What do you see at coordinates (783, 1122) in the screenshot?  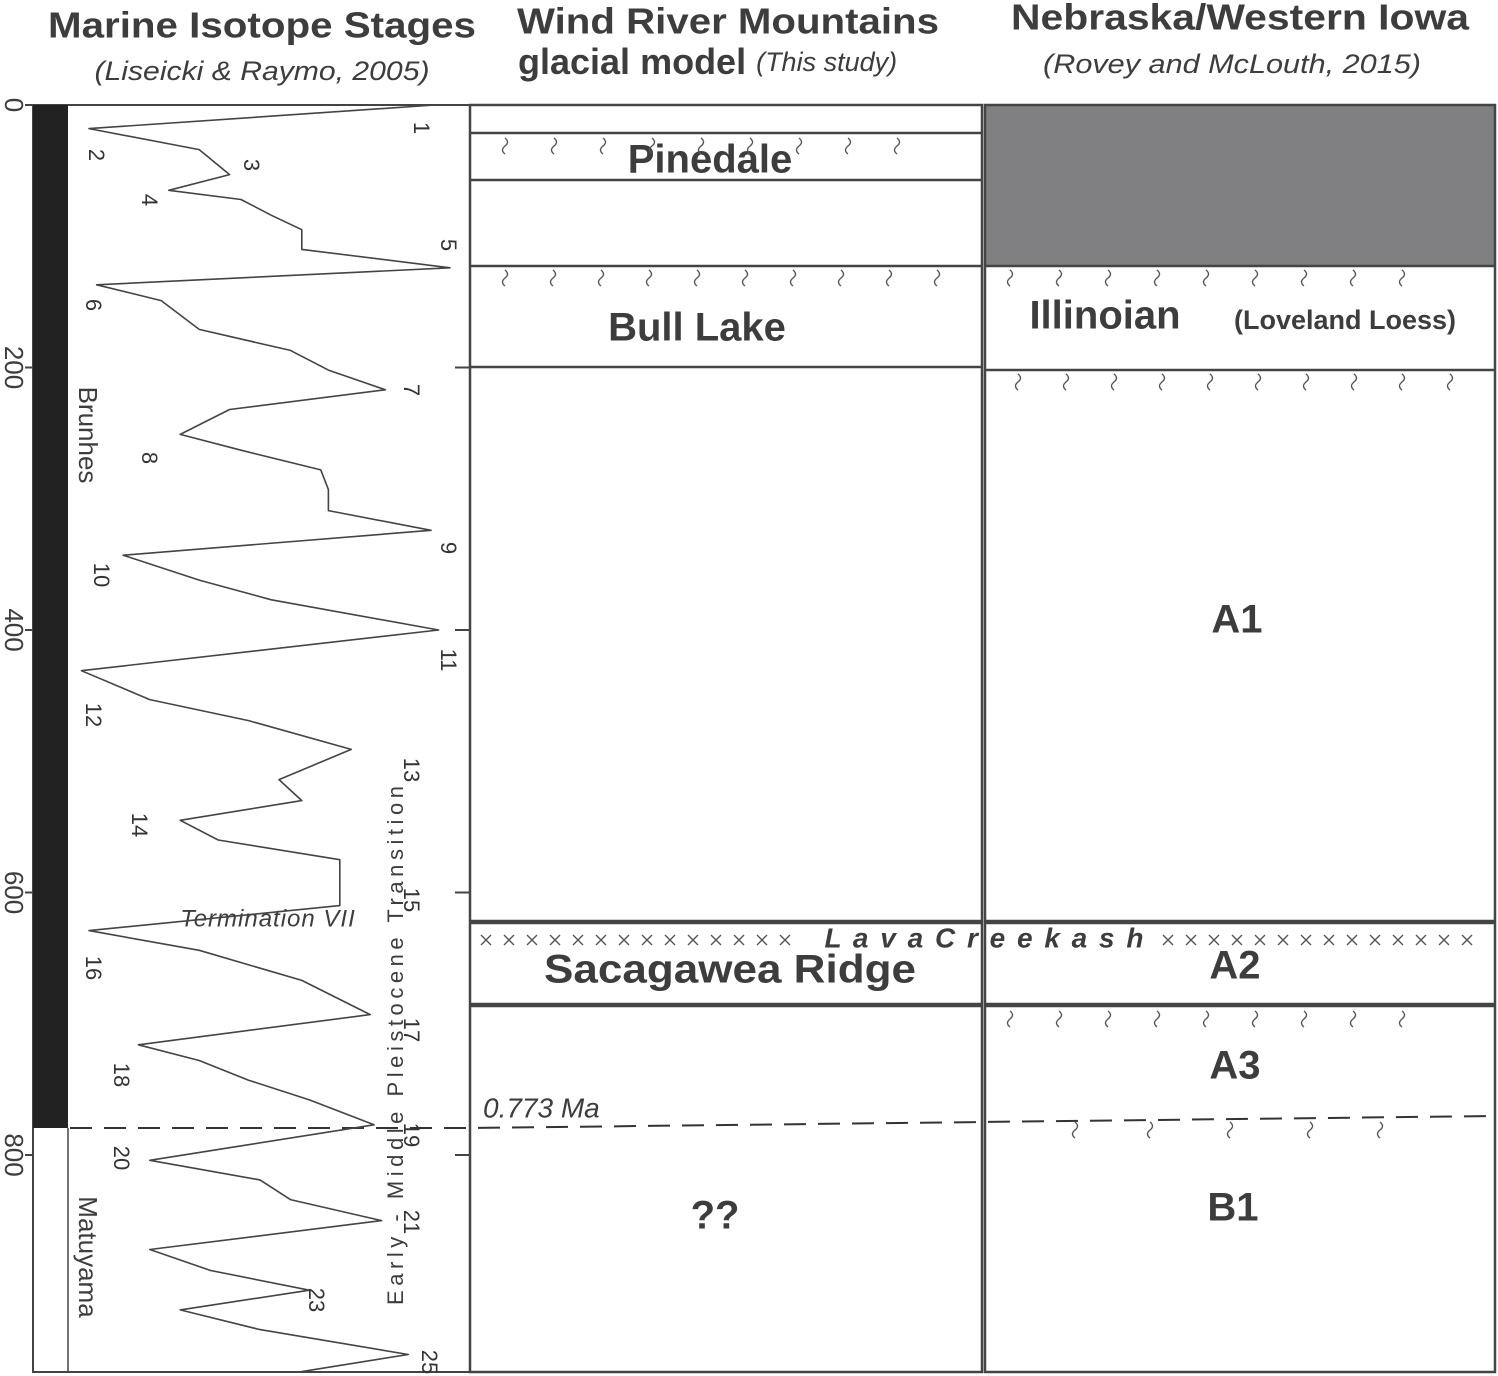 I see `boundary-line` at bounding box center [783, 1122].